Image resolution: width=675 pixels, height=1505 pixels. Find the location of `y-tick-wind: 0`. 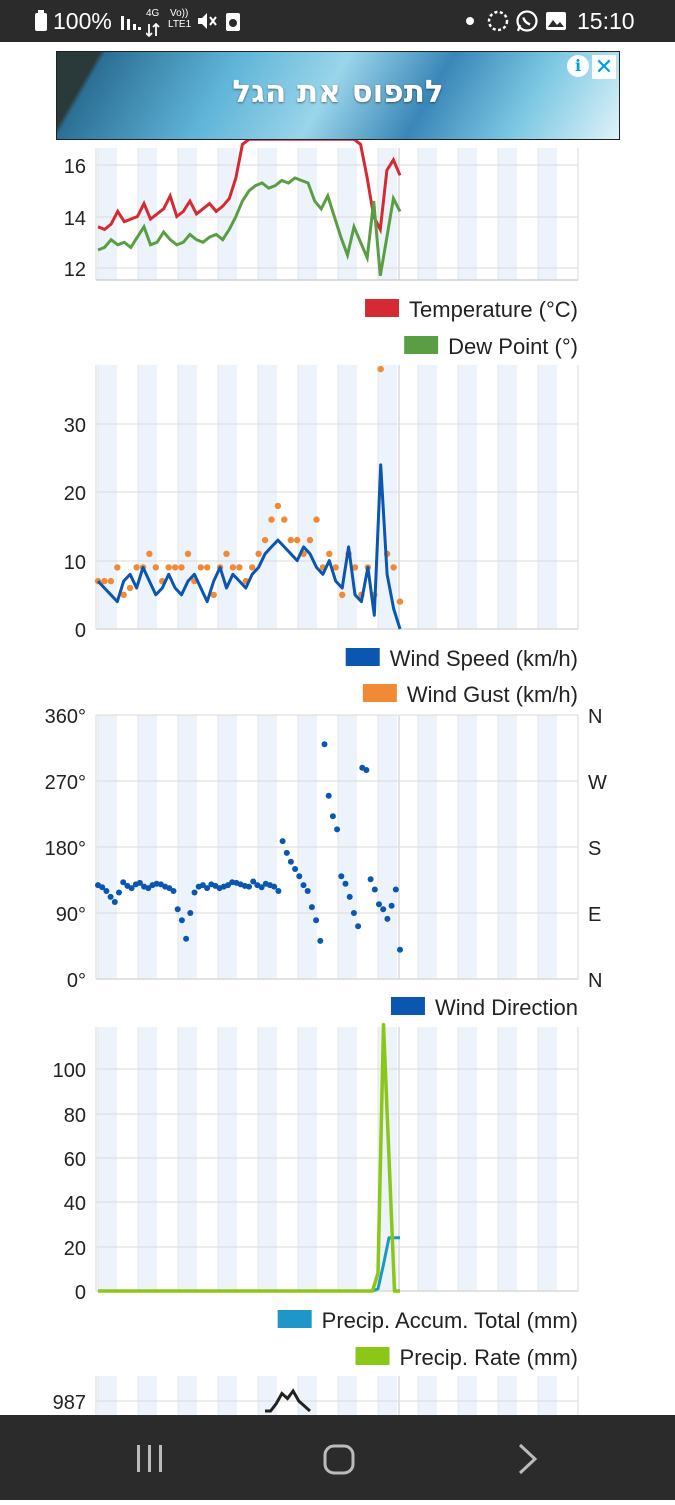

y-tick-wind: 0 is located at coordinates (80, 631).